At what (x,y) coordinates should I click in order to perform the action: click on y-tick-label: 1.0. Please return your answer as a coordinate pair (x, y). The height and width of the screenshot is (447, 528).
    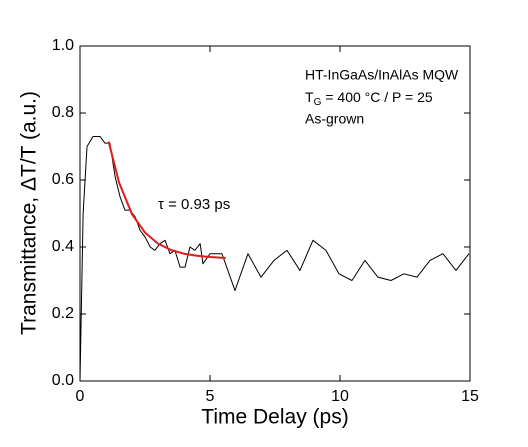
    Looking at the image, I should click on (63, 45).